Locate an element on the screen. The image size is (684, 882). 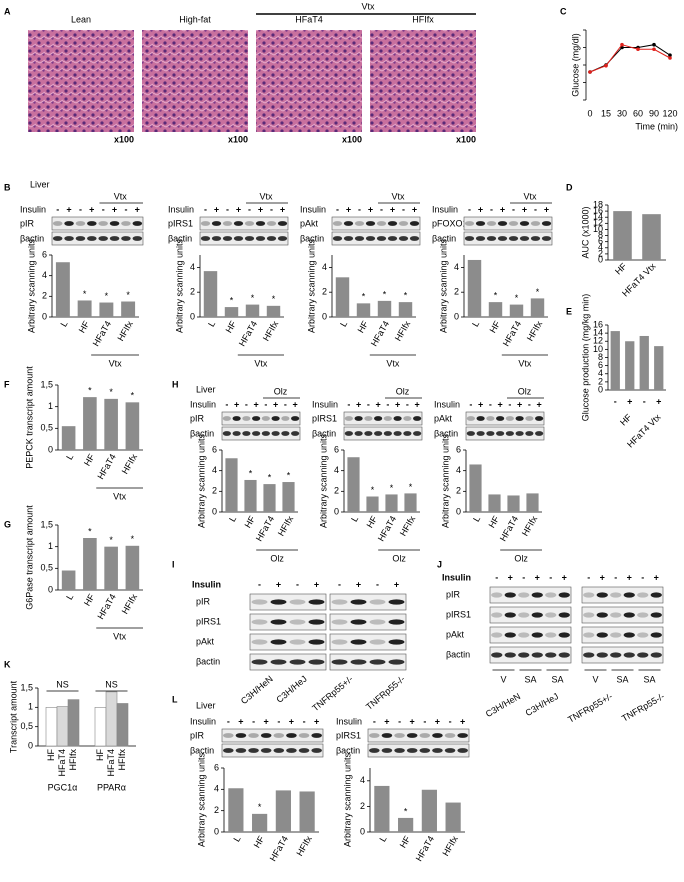
band-label: pIR is located at coordinates (197, 735).